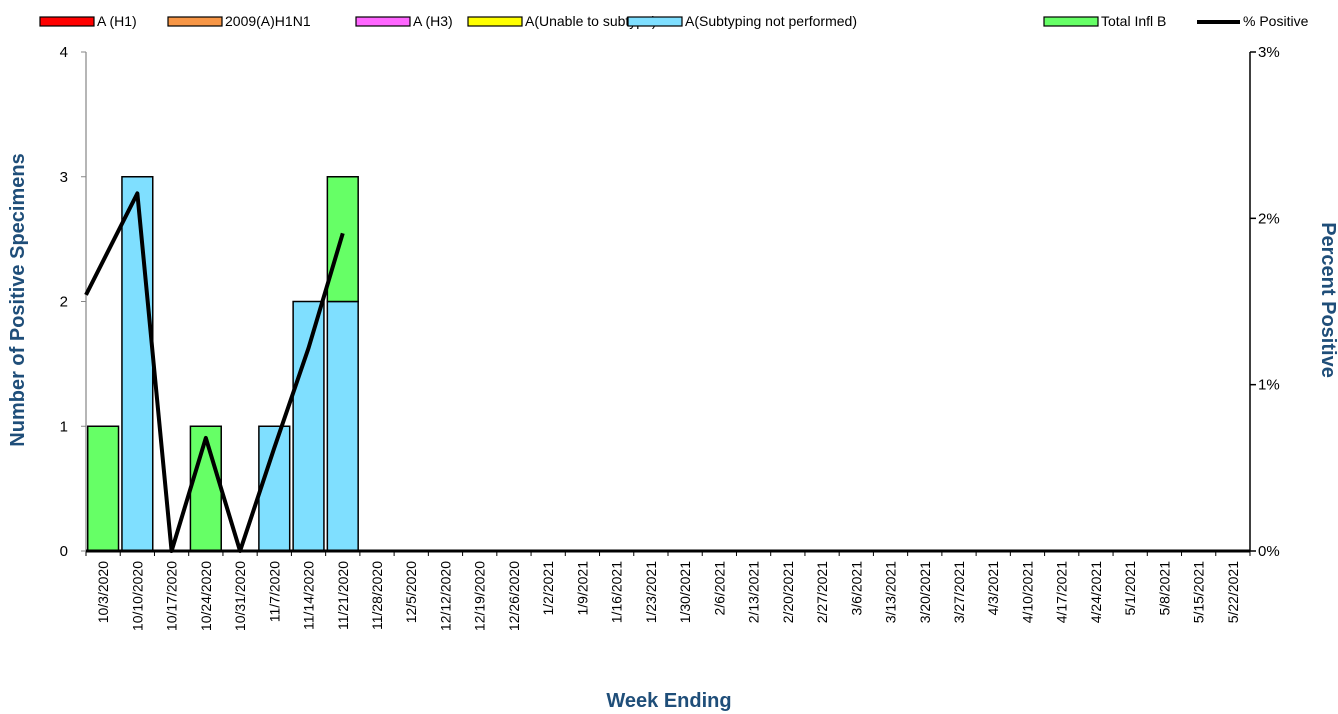 Image resolution: width=1338 pixels, height=714 pixels. I want to click on y-tick-label: 3, so click(64, 177).